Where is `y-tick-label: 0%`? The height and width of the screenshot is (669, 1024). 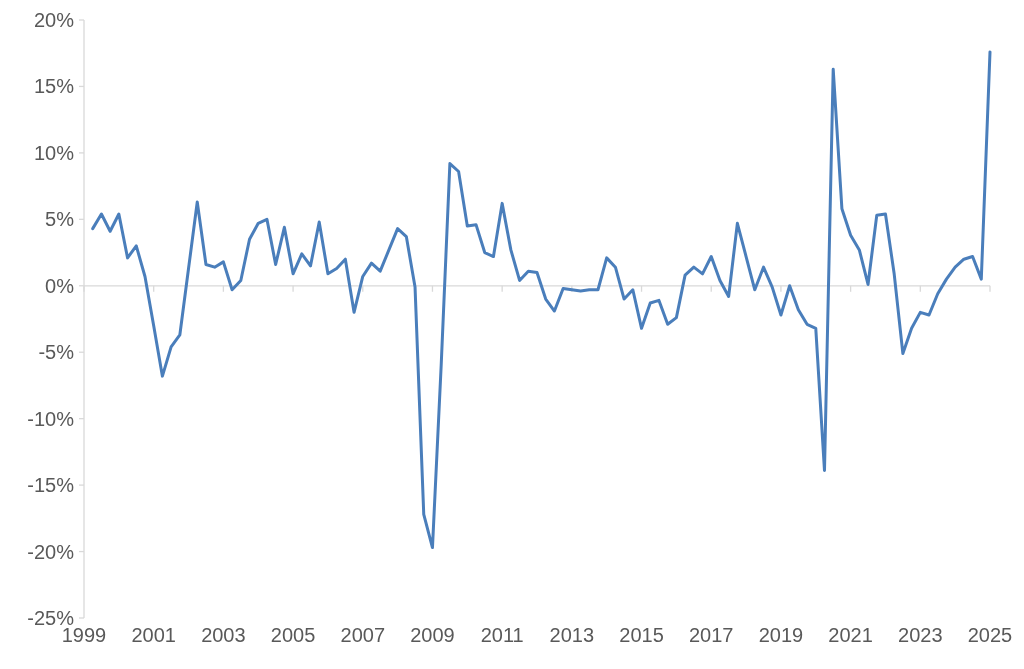 y-tick-label: 0% is located at coordinates (60, 285).